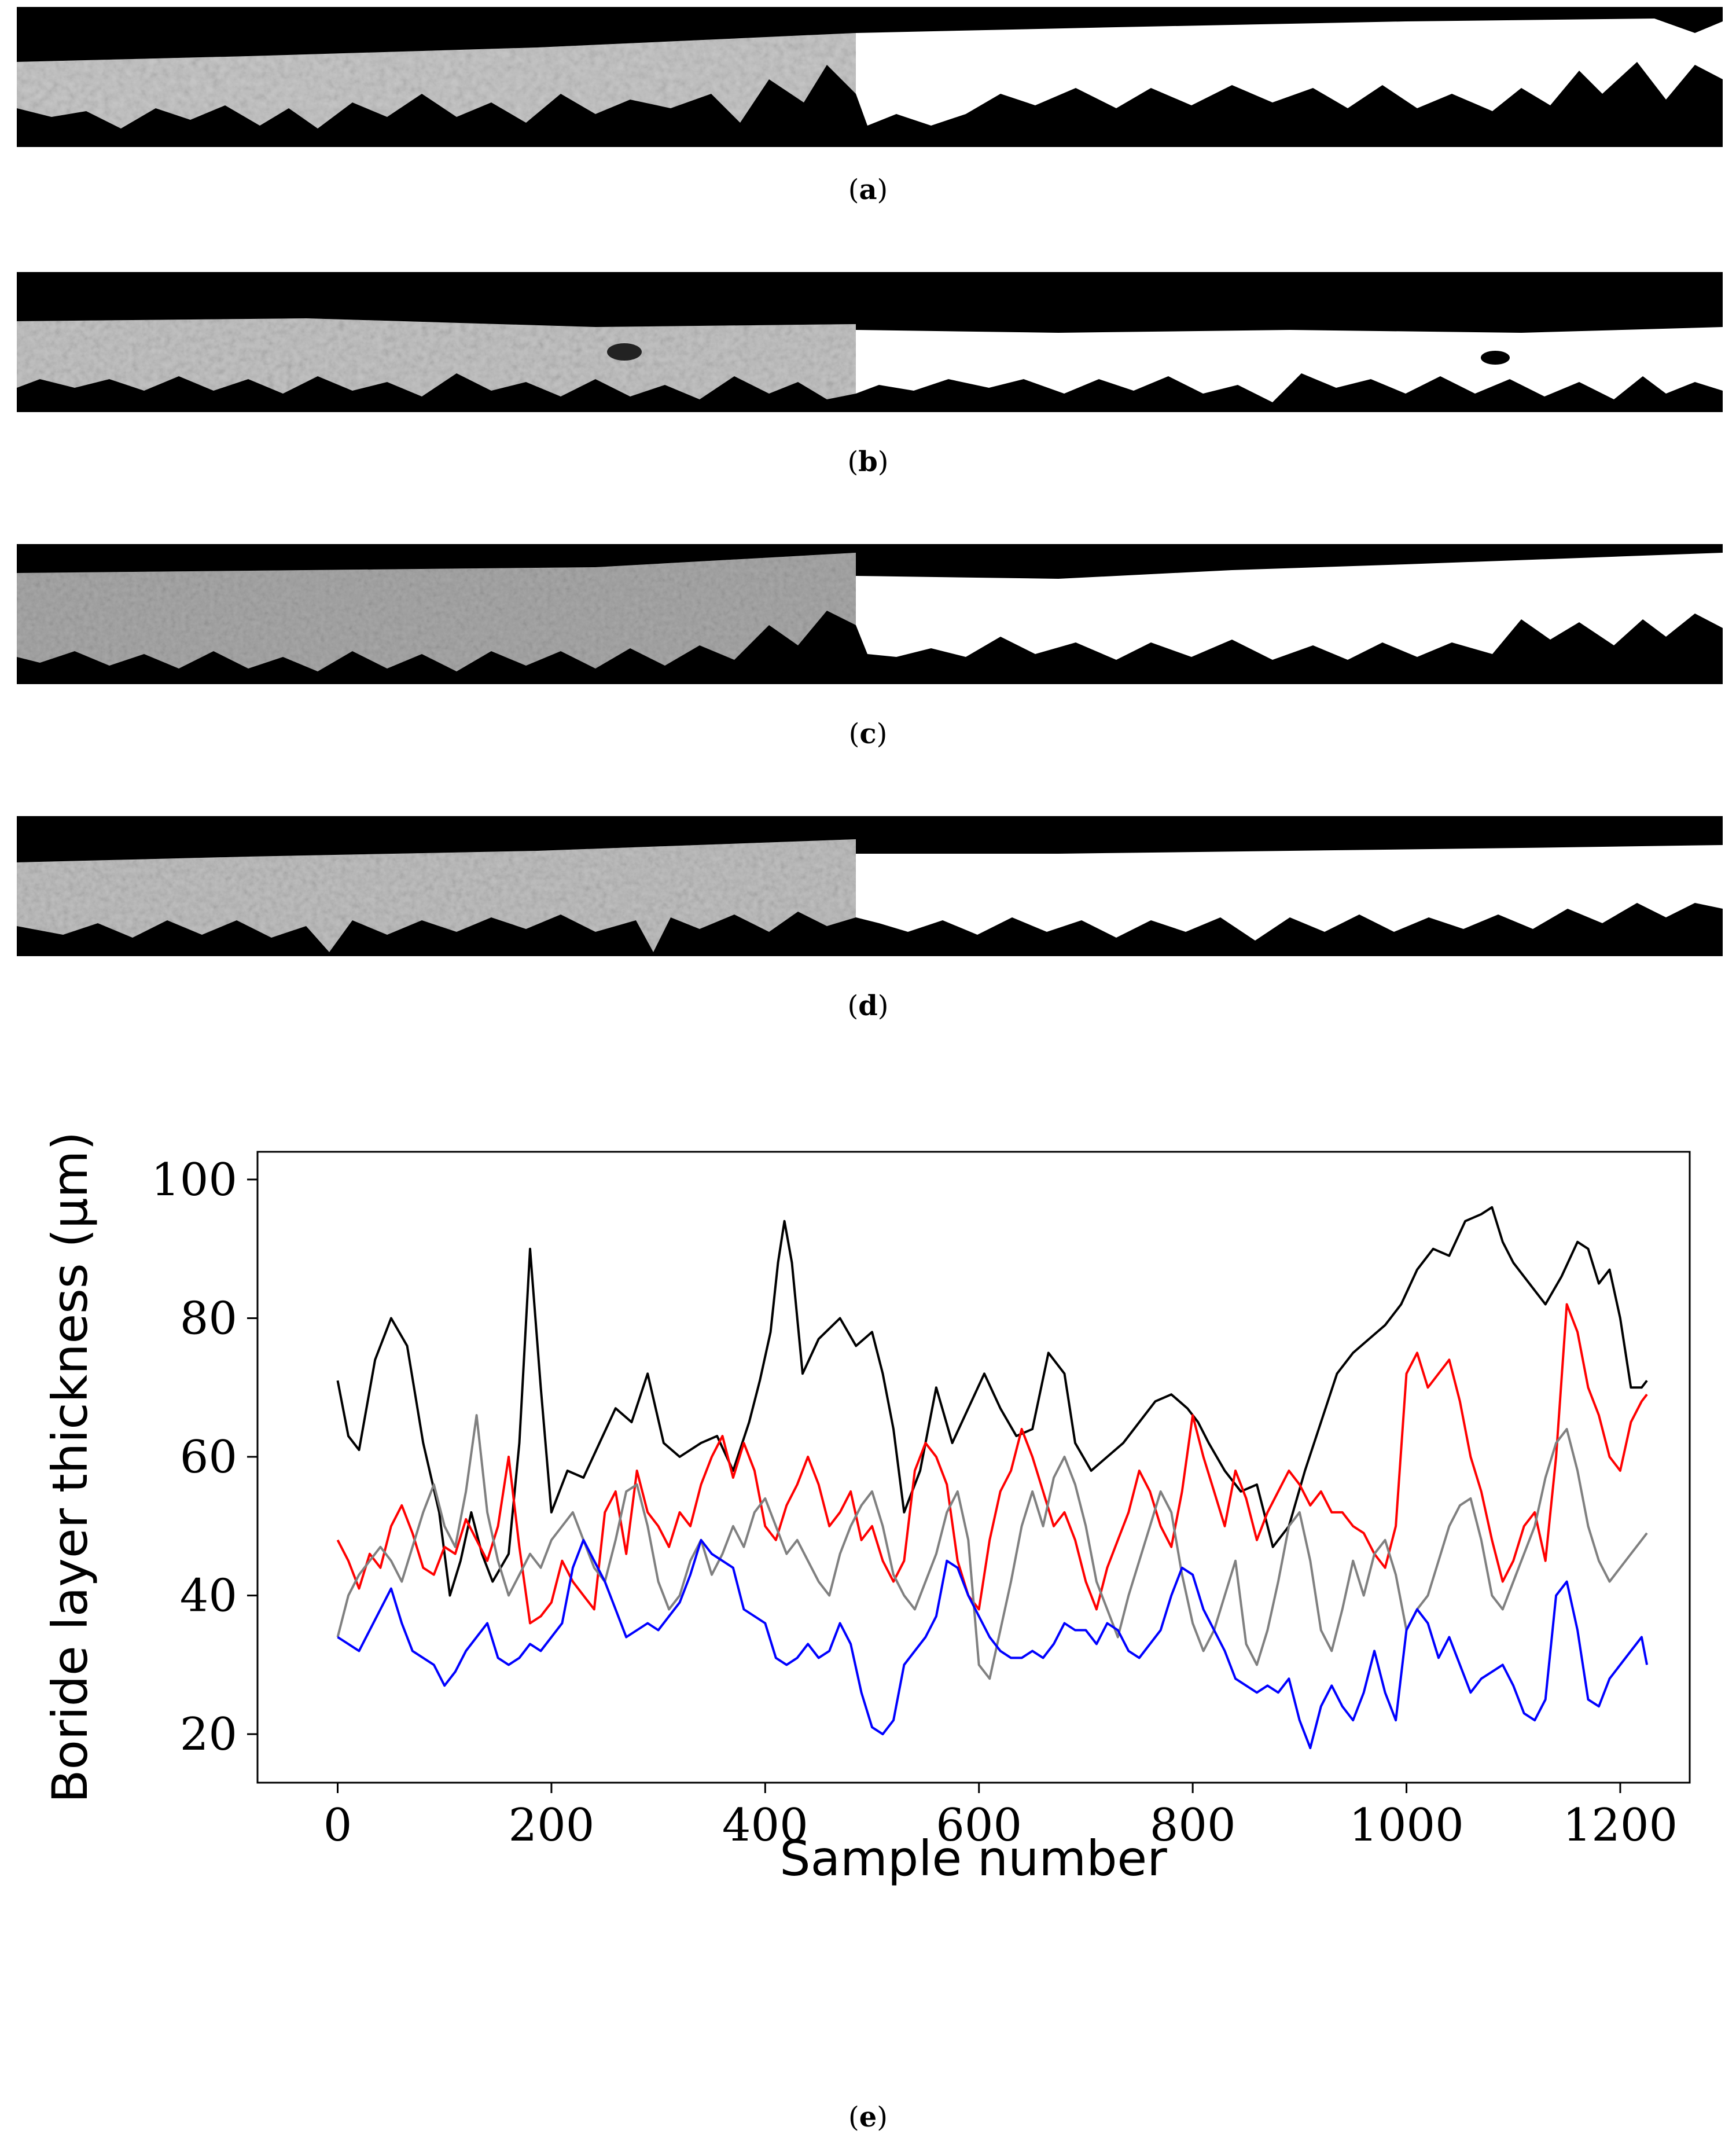 Image resolution: width=1736 pixels, height=2134 pixels. I want to click on x-tick-label: 600, so click(979, 1825).